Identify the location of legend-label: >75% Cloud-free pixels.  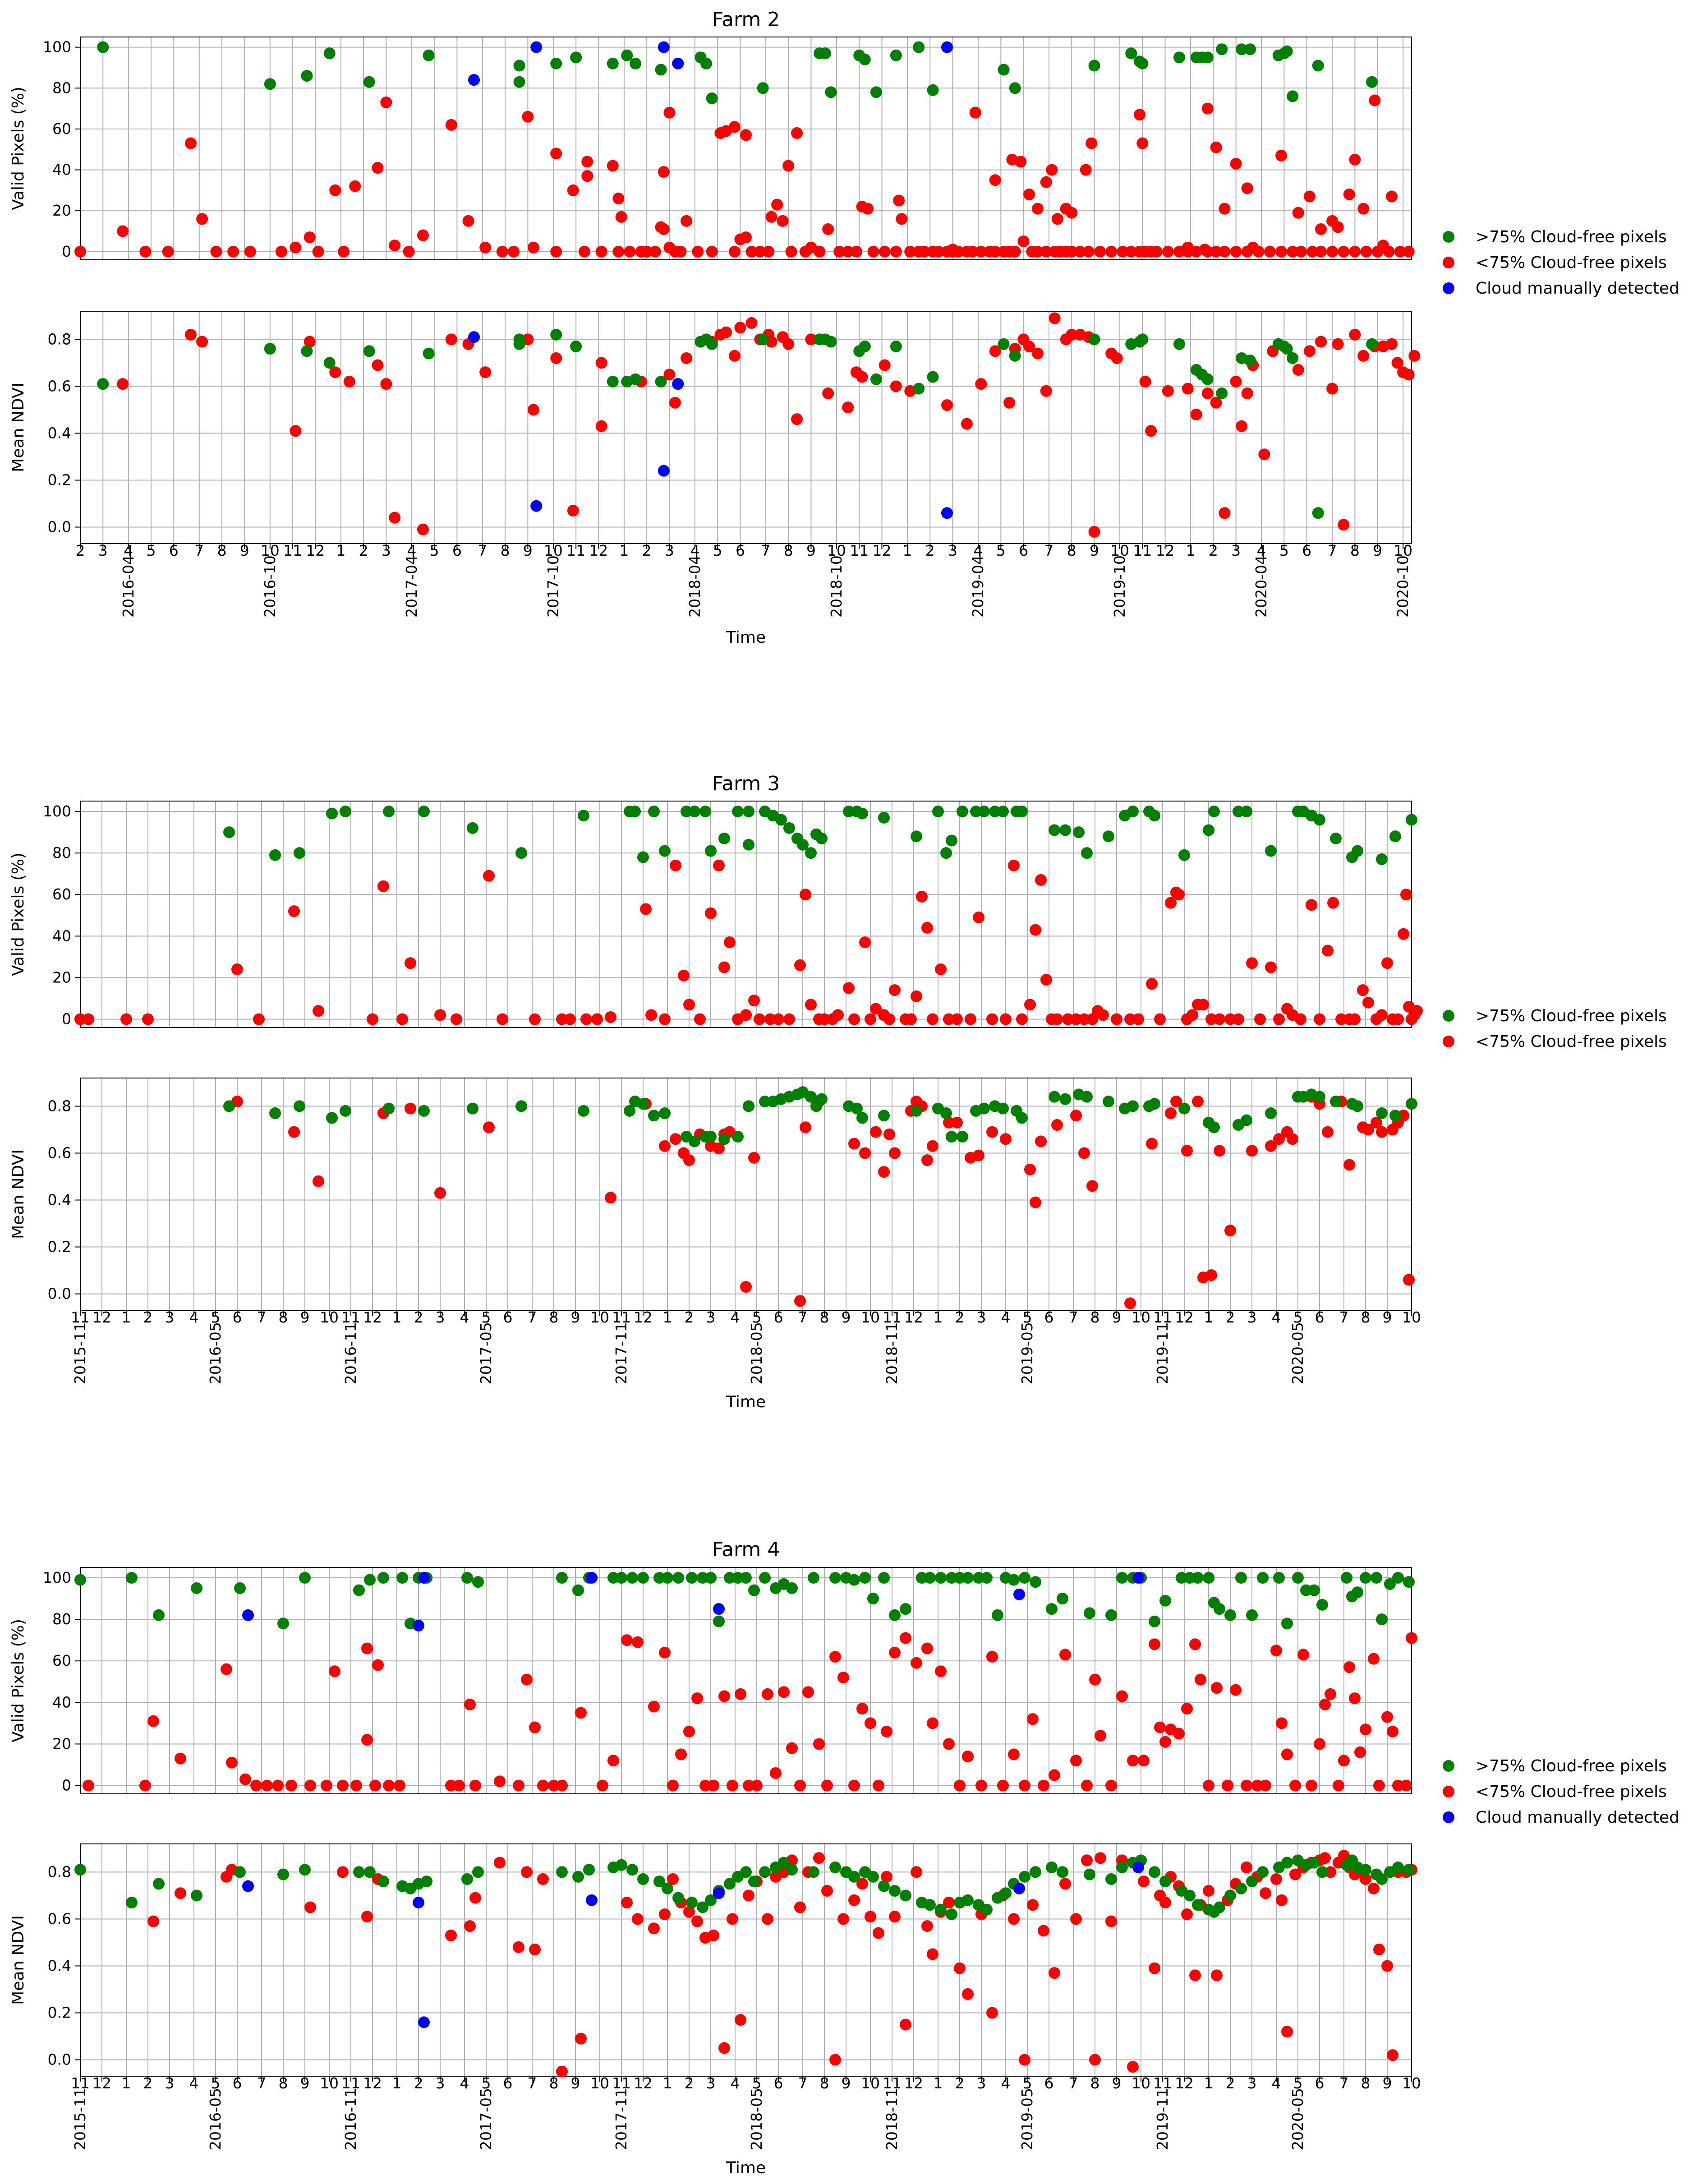
(1572, 1016).